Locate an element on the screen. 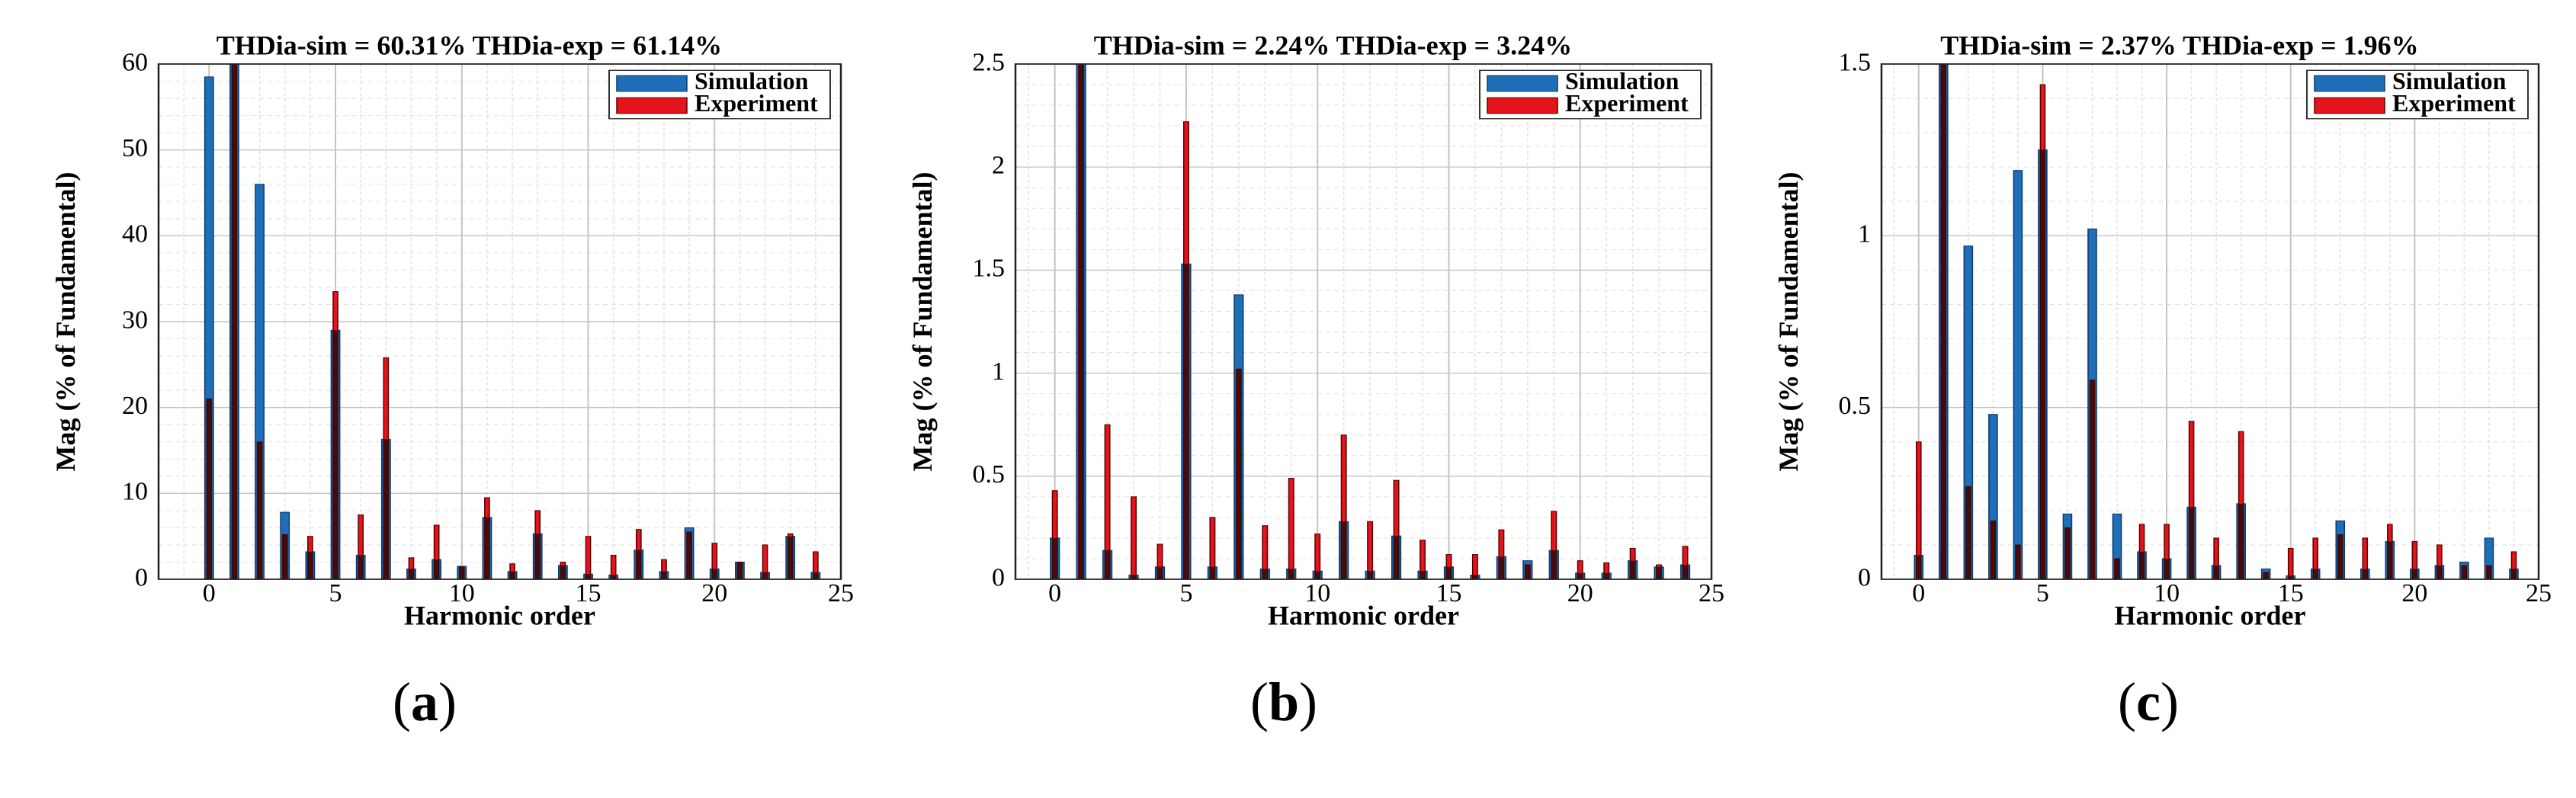  y-tick-label: 50 is located at coordinates (135, 148).